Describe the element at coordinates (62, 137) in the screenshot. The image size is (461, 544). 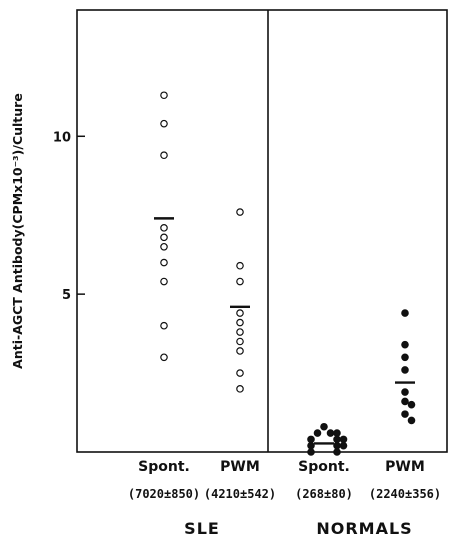
I see `y-tick-label: 10` at that location.